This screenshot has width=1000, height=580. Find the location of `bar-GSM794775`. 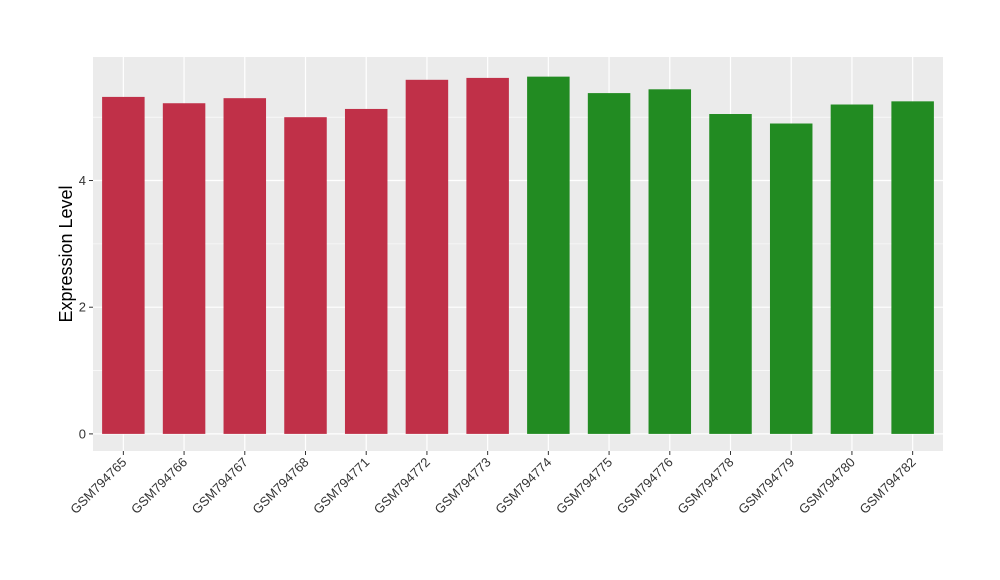

bar-GSM794775 is located at coordinates (609, 263).